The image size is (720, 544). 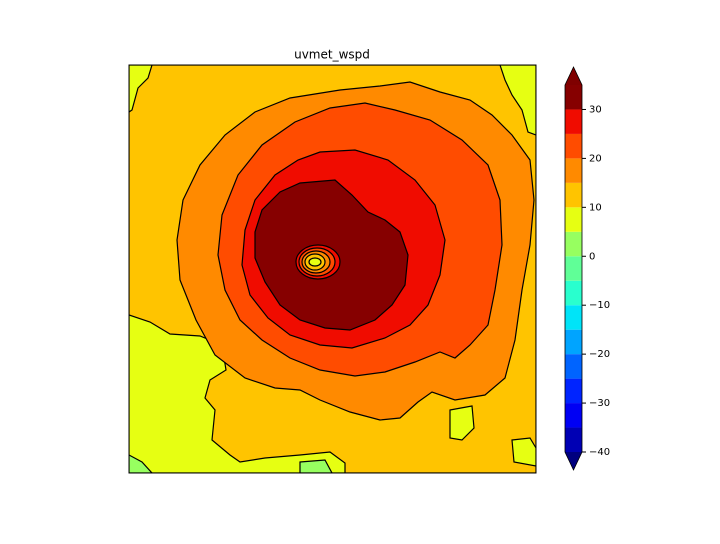 What do you see at coordinates (595, 109) in the screenshot?
I see `colorbar-tick-label: 30` at bounding box center [595, 109].